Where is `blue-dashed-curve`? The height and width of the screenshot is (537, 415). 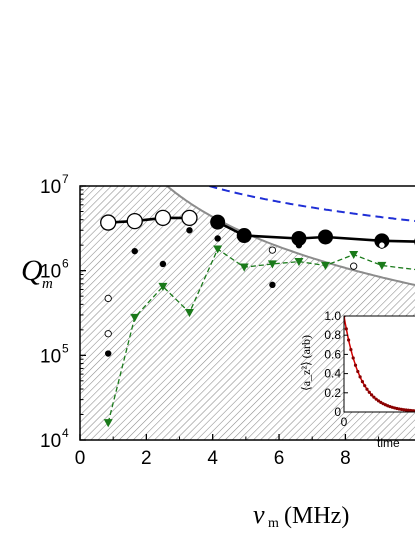
blue-dashed-curve is located at coordinates (312, 204).